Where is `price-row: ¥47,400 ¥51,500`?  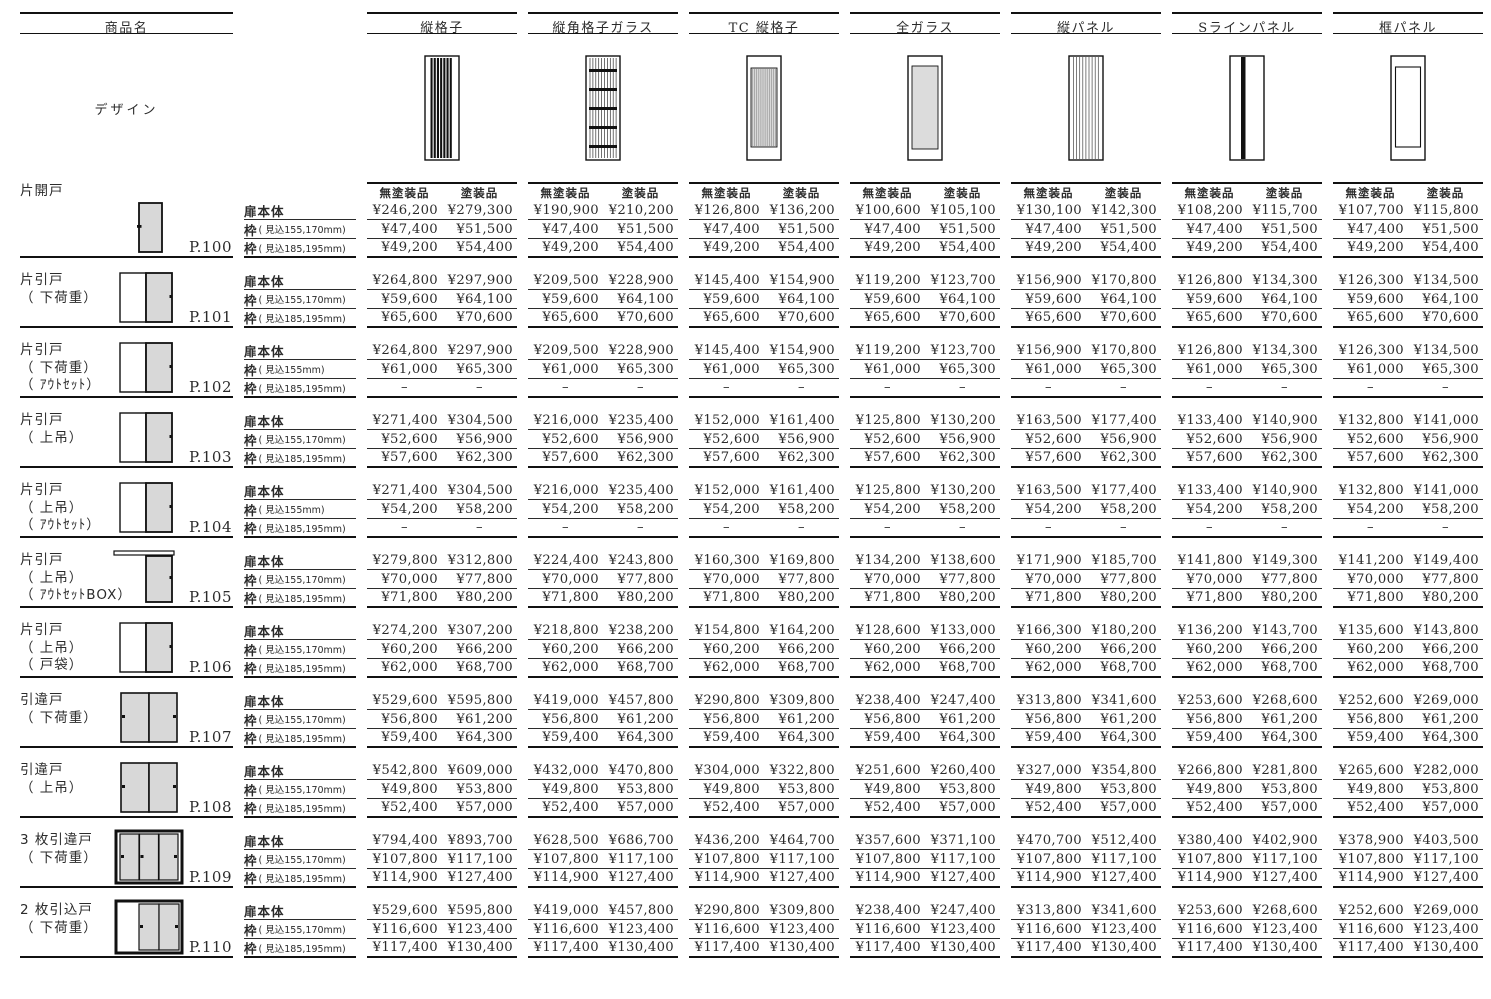
price-row: ¥47,400 ¥51,500 is located at coordinates (1247, 229).